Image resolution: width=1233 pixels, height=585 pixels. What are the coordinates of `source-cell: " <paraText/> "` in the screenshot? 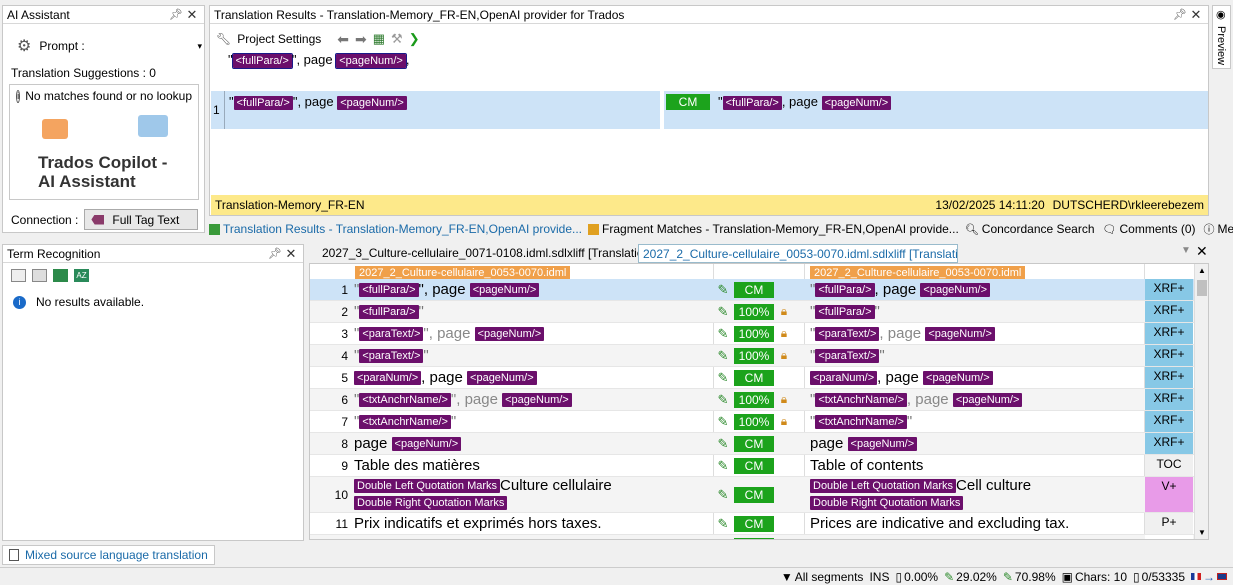 It's located at (391, 355).